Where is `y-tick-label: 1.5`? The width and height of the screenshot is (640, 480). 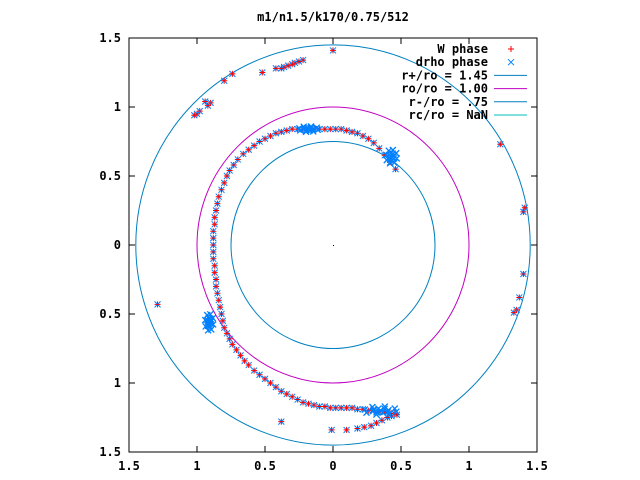 y-tick-label: 1.5 is located at coordinates (110, 38).